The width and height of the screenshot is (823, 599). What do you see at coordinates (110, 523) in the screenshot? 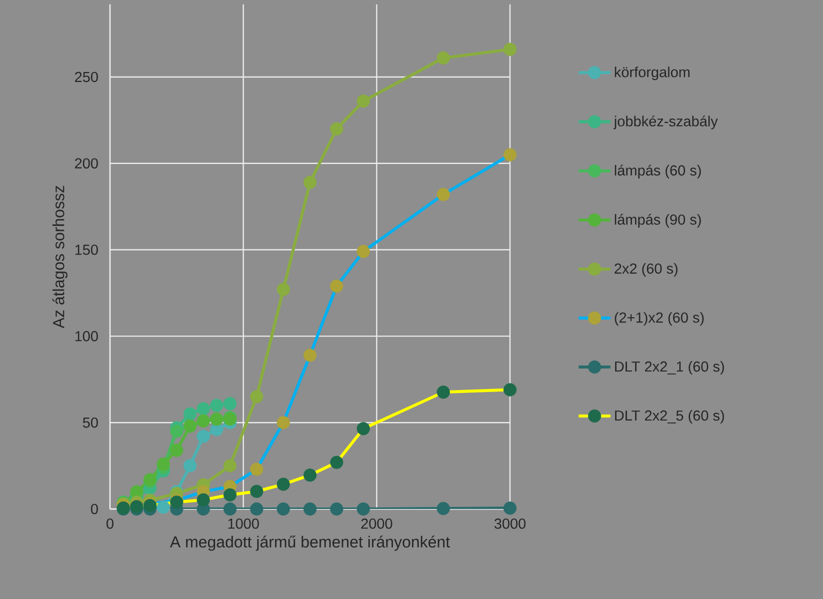
I see `x-tick-label: 0` at bounding box center [110, 523].